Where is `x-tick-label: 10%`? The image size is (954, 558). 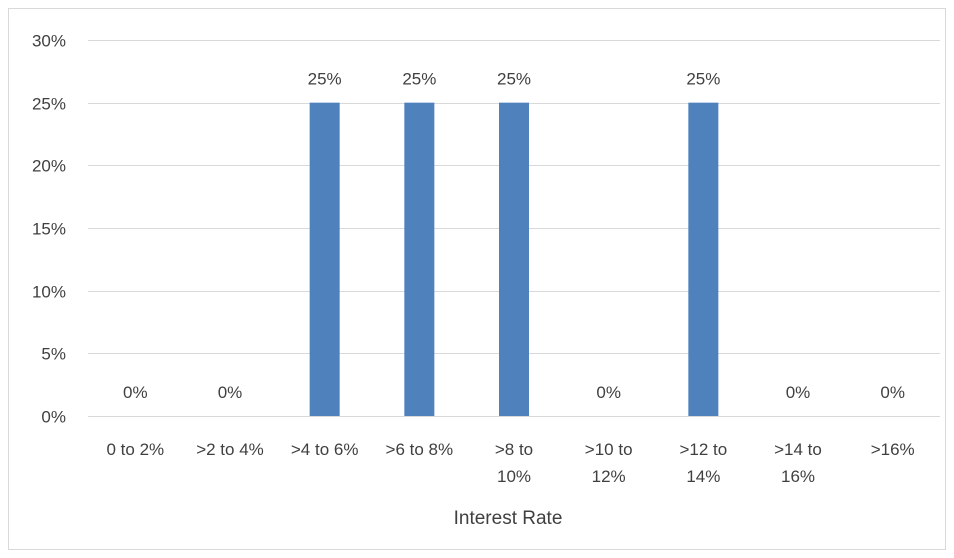
x-tick-label: 10% is located at coordinates (514, 476).